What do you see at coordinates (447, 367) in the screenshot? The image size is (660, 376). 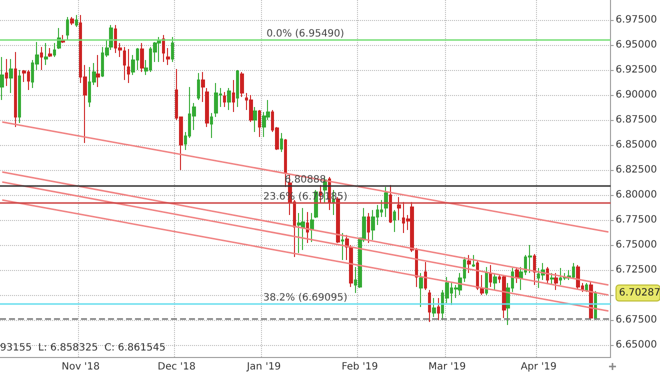 I see `x-tick-label: Mar '19` at bounding box center [447, 367].